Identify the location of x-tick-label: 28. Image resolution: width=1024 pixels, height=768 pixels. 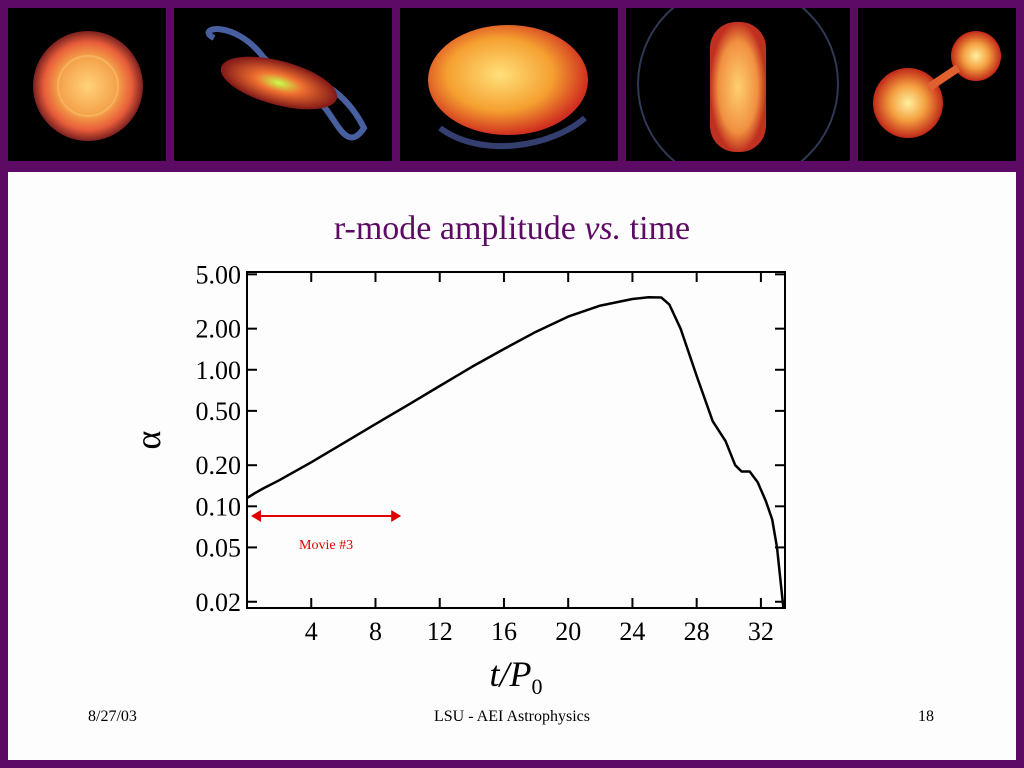
(697, 631).